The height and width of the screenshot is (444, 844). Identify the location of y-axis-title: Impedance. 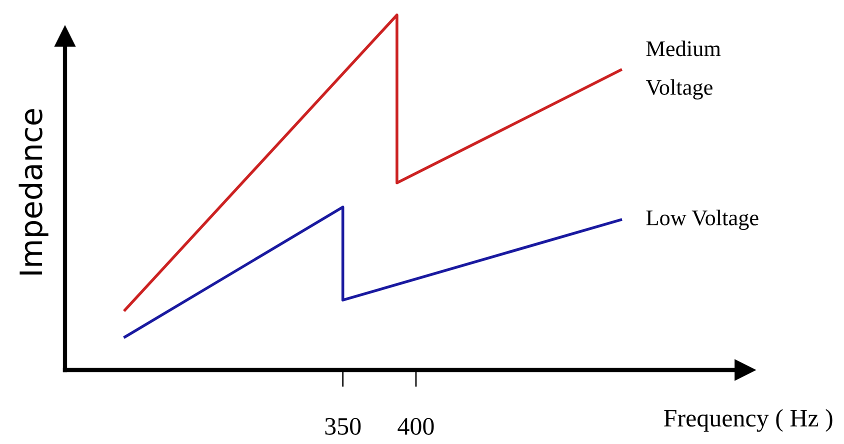
(33, 192).